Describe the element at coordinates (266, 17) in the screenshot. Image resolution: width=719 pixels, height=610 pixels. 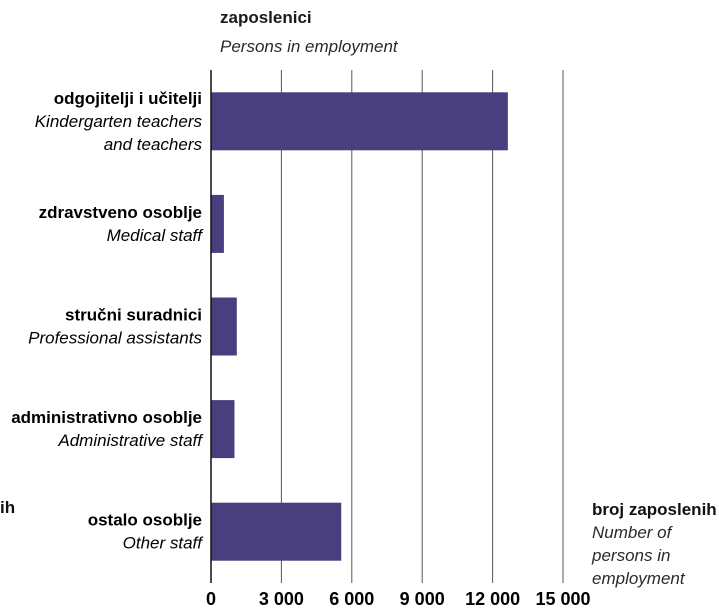
I see `chart-title: zaposlenici` at that location.